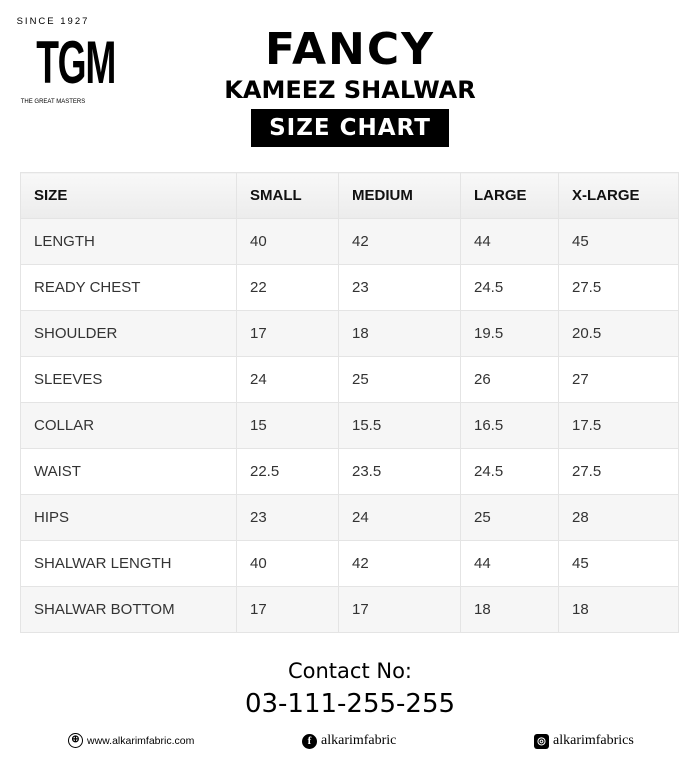  What do you see at coordinates (618, 425) in the screenshot?
I see `cell-value: 17.5` at bounding box center [618, 425].